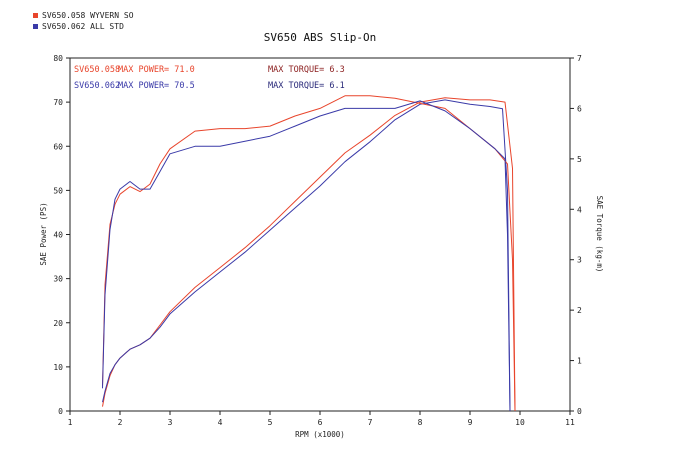  What do you see at coordinates (306, 86) in the screenshot?
I see `stat-torque-std: MAX TORQUE= 6.1` at bounding box center [306, 86].